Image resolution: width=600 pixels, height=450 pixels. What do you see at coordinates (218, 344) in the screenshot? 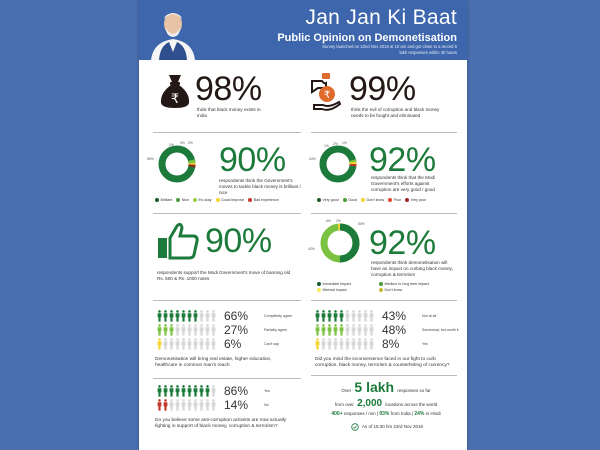
I see `pictogram-row: 6% Can't say` at bounding box center [218, 344].